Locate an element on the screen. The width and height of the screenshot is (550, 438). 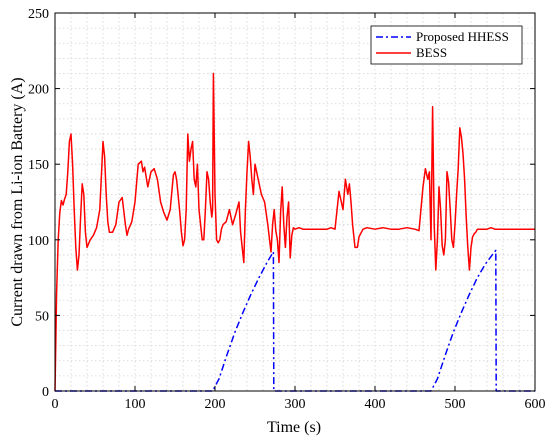
x-tick-label: 0 is located at coordinates (55, 404).